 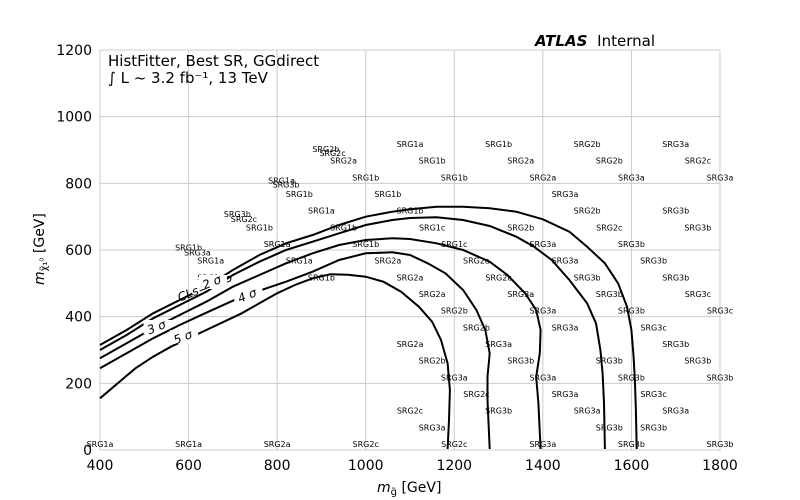 I want to click on atlas-header: ATLAS Internal, so click(x=594, y=41).